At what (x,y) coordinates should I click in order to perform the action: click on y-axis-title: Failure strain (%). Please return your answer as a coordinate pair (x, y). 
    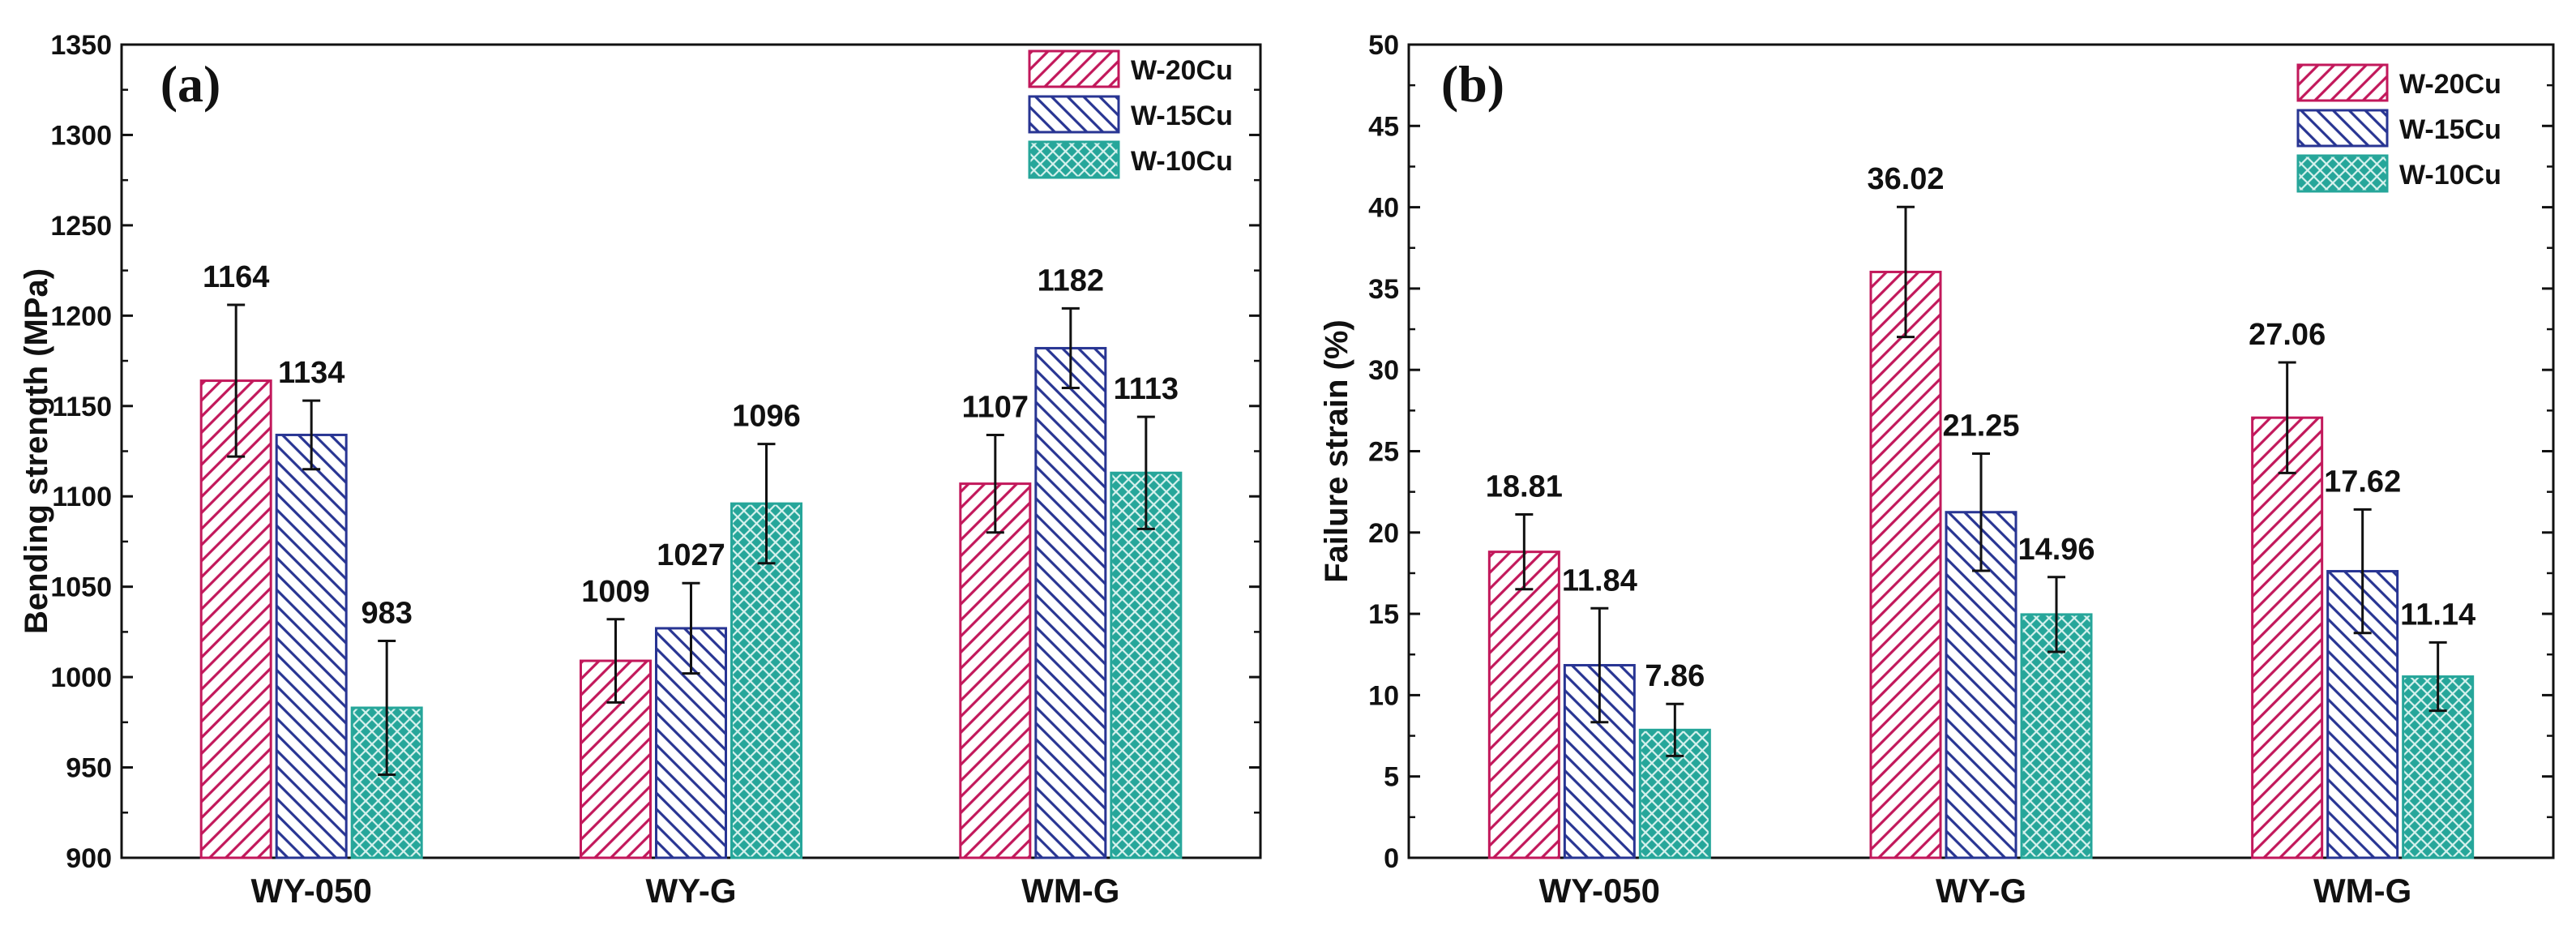
    Looking at the image, I should click on (1336, 451).